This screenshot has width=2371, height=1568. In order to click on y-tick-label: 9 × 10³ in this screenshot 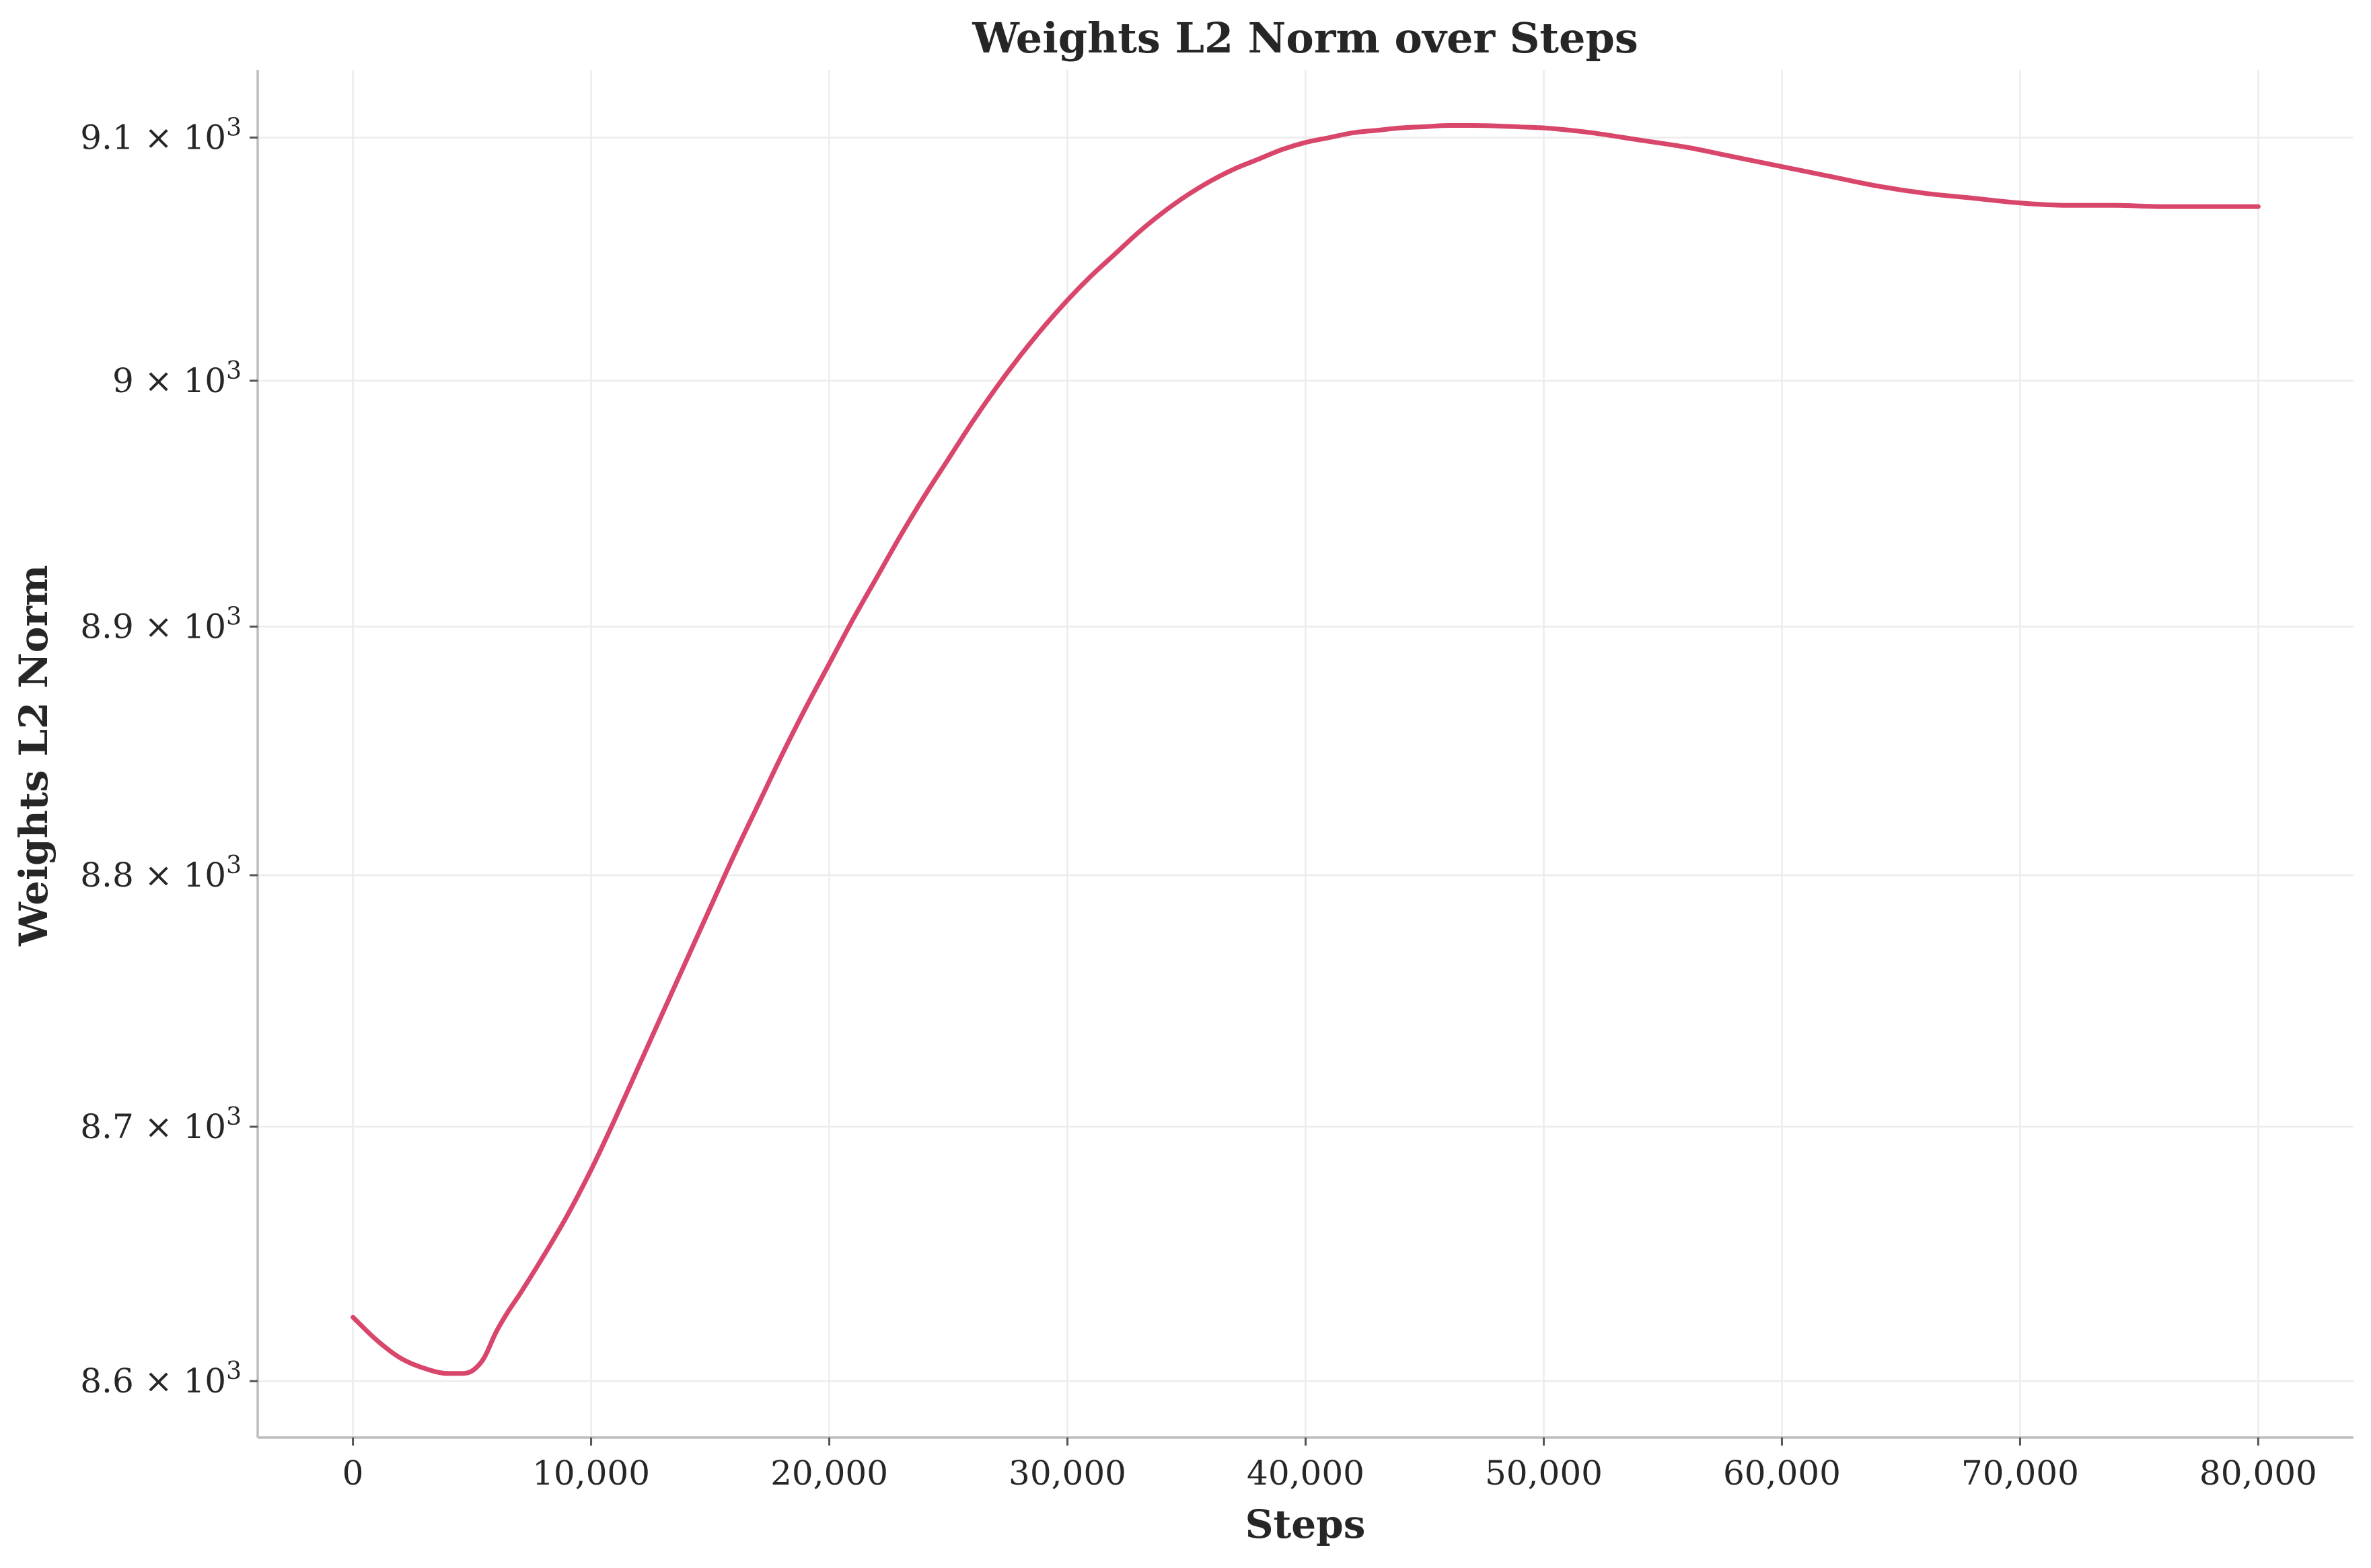, I will do `click(177, 378)`.